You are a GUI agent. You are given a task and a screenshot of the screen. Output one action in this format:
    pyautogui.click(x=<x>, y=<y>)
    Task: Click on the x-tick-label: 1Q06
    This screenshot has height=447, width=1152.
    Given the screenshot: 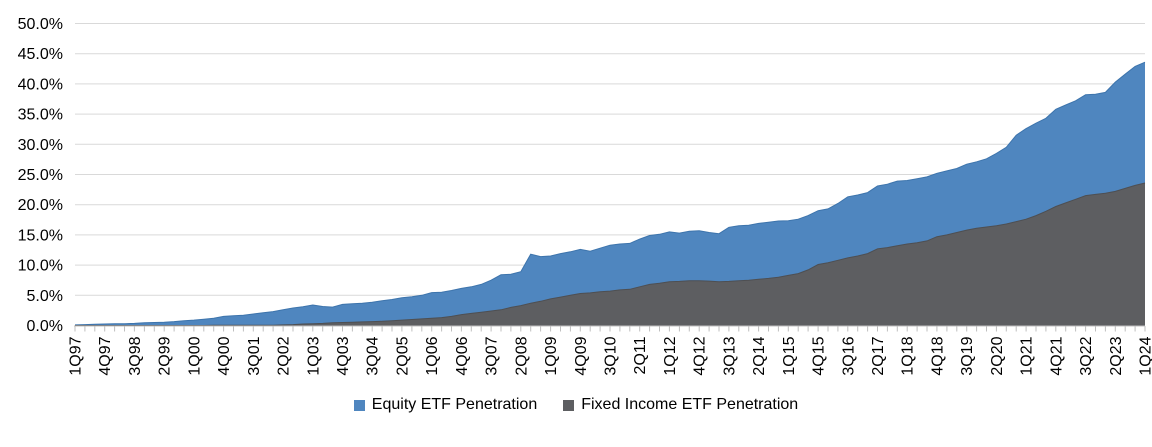 What is the action you would take?
    pyautogui.click(x=432, y=355)
    